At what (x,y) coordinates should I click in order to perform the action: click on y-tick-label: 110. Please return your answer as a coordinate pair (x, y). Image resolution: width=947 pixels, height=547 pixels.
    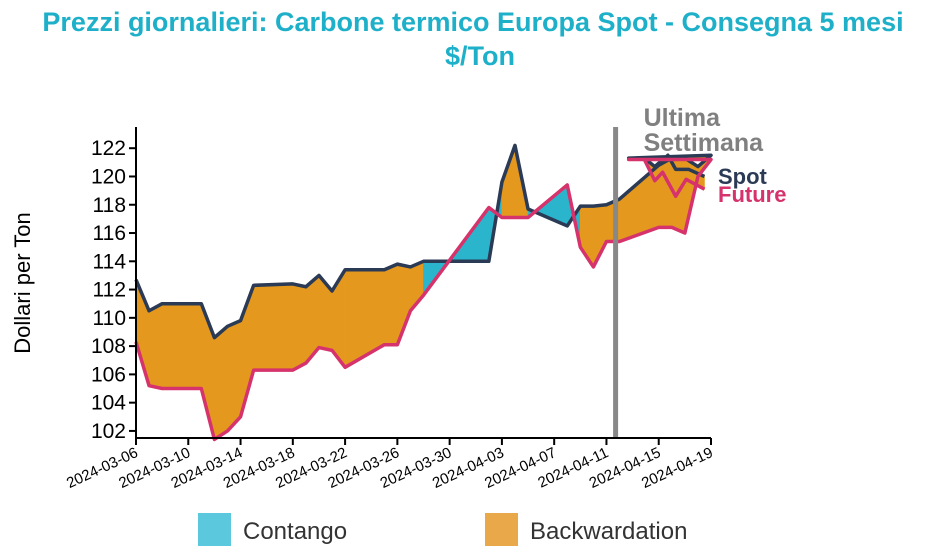
    Looking at the image, I should click on (109, 318).